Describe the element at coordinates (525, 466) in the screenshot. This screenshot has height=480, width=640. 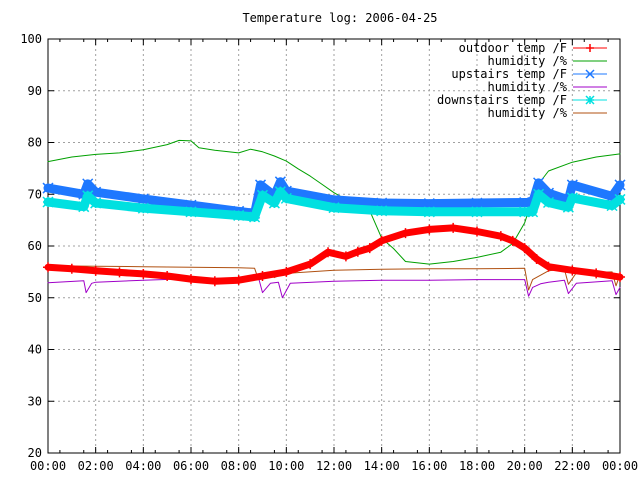
I see `x-tick-label: 20:00` at that location.